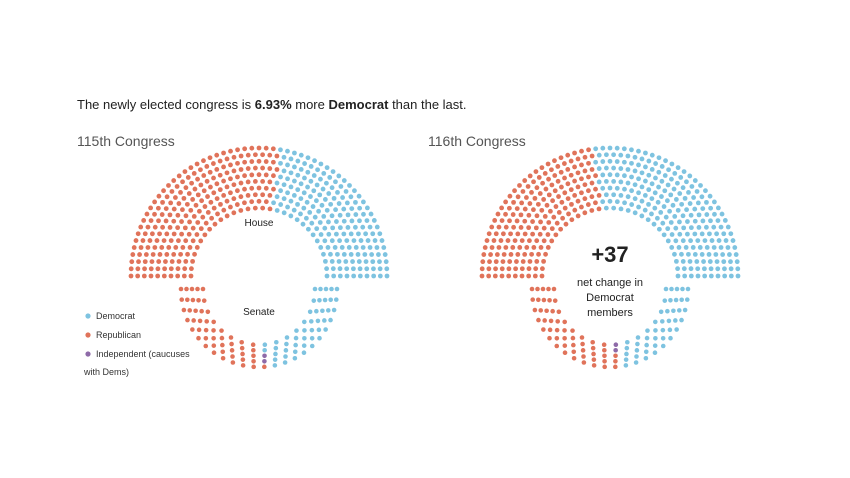 This screenshot has width=850, height=478. What do you see at coordinates (427, 104) in the screenshot?
I see `headline-suffix: than the last.` at bounding box center [427, 104].